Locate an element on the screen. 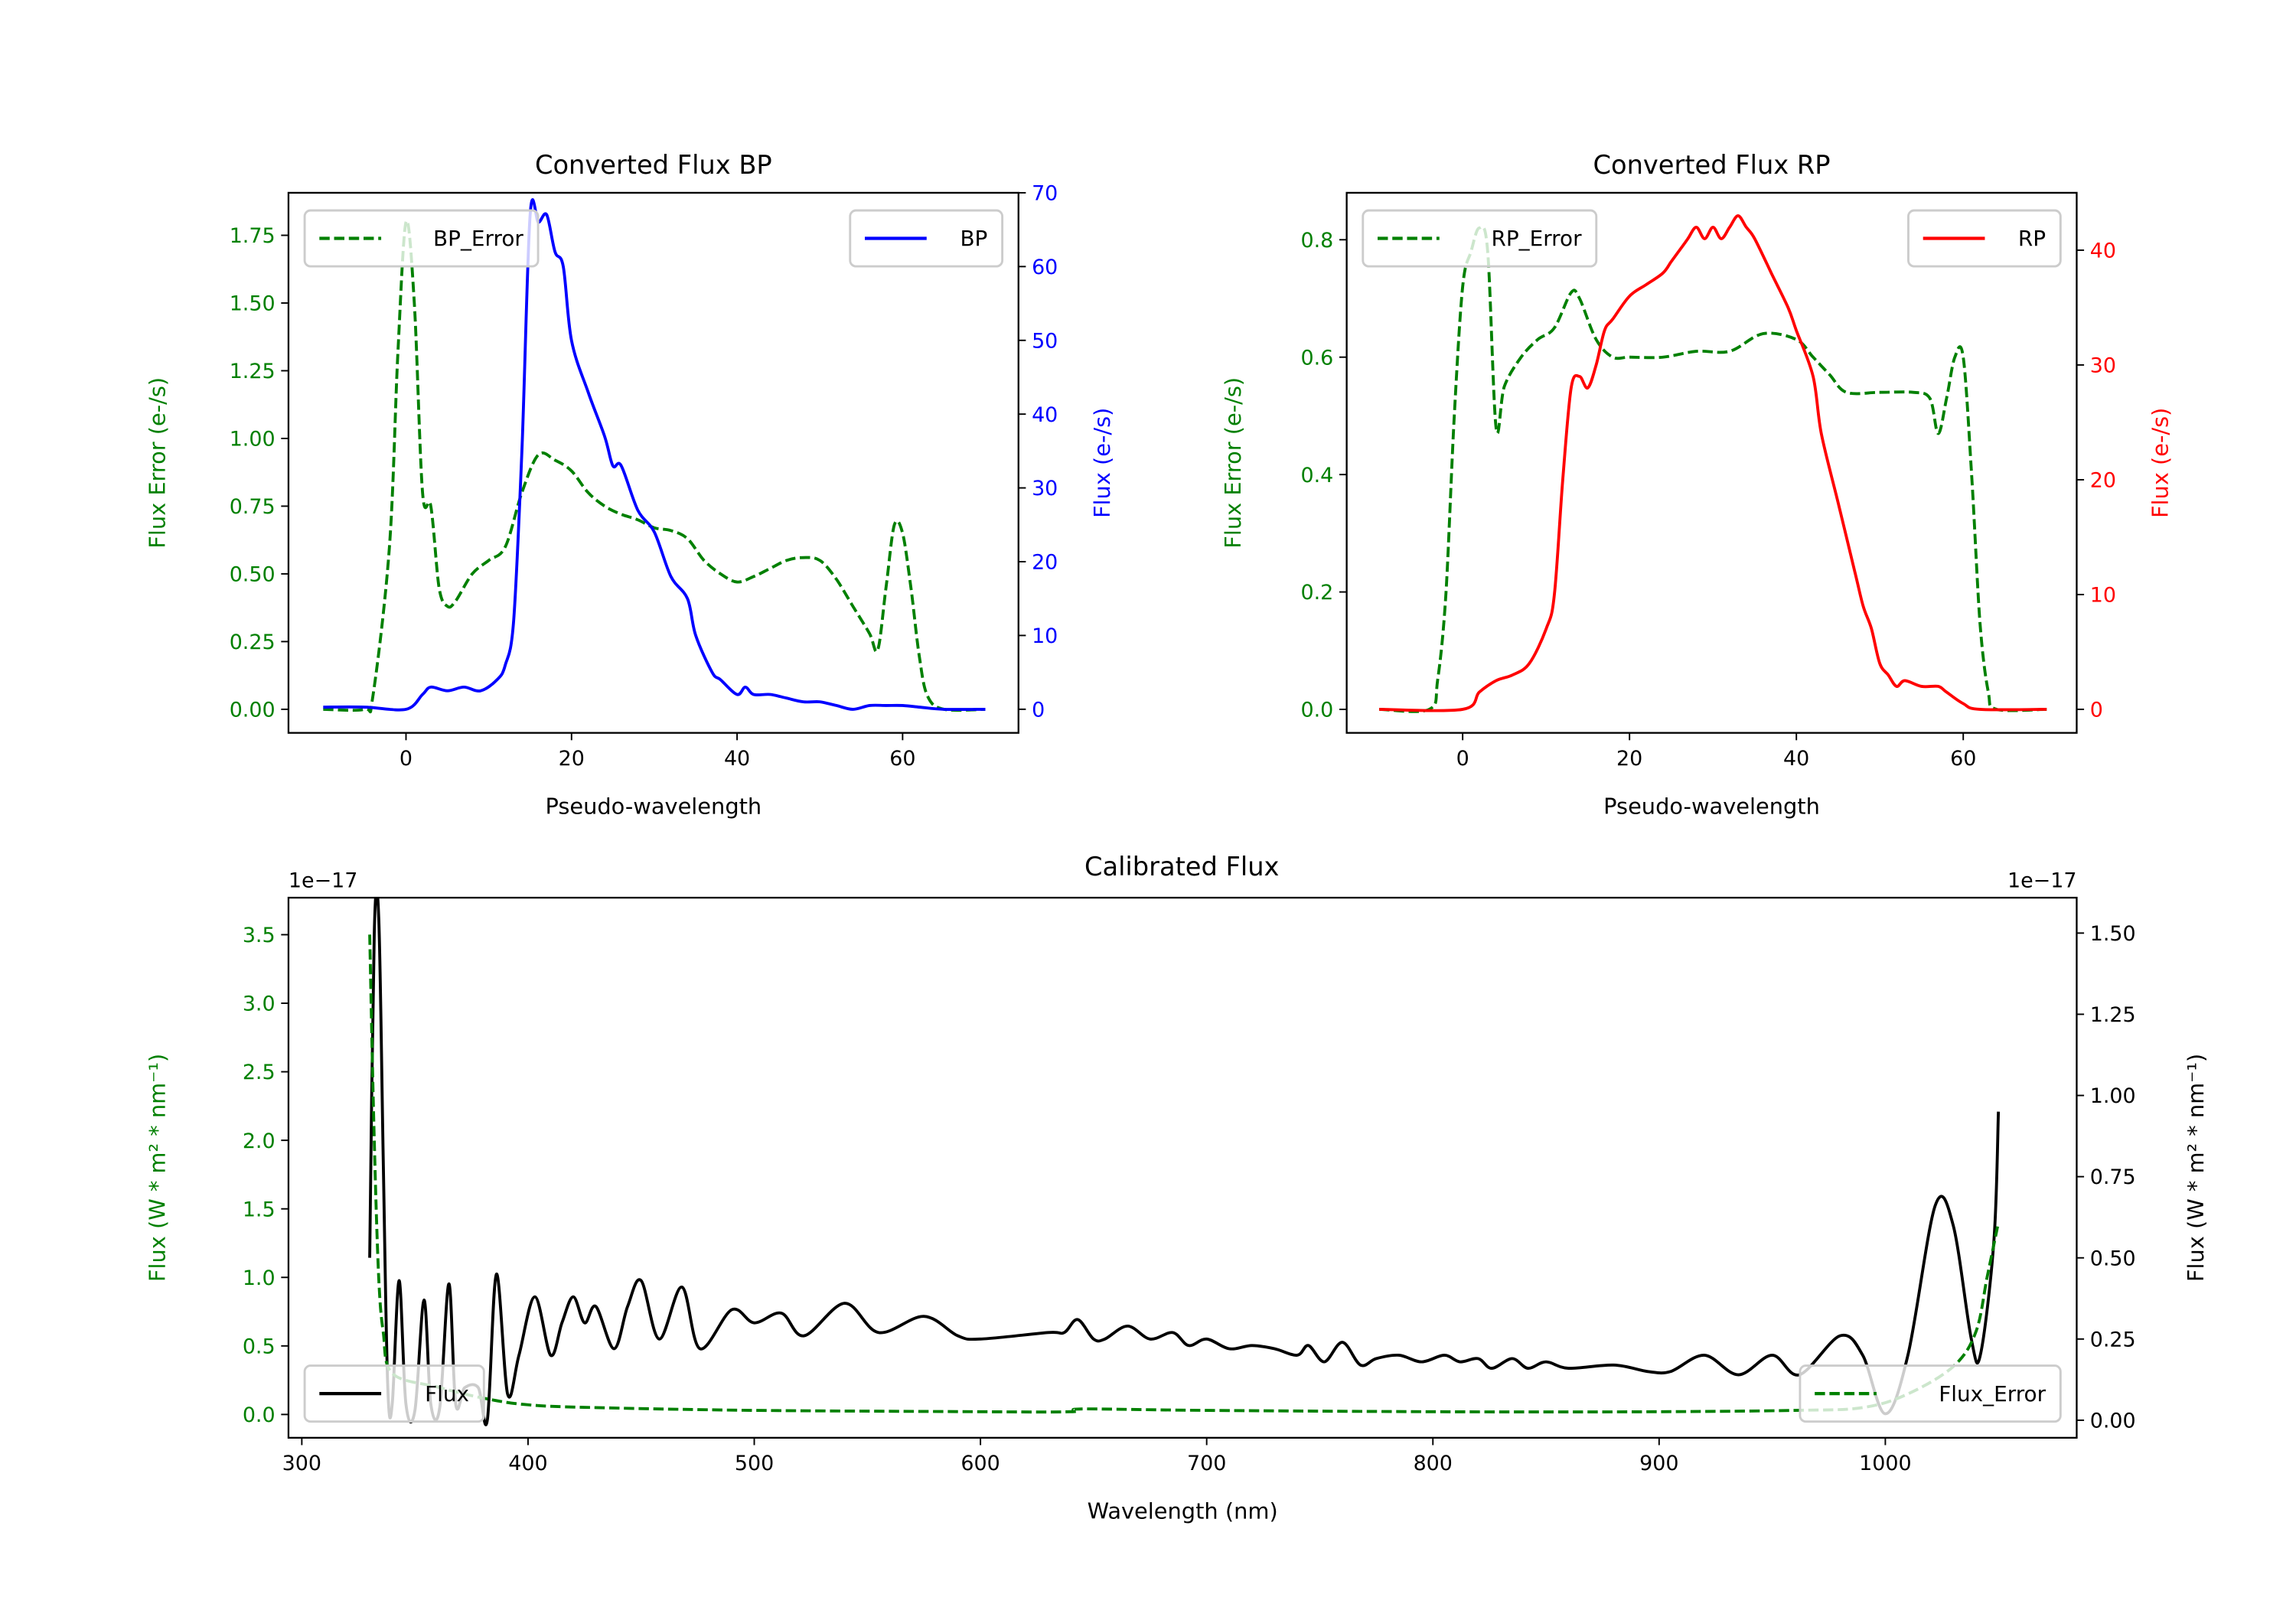  y-right-tick-label: 70 is located at coordinates (1045, 194).